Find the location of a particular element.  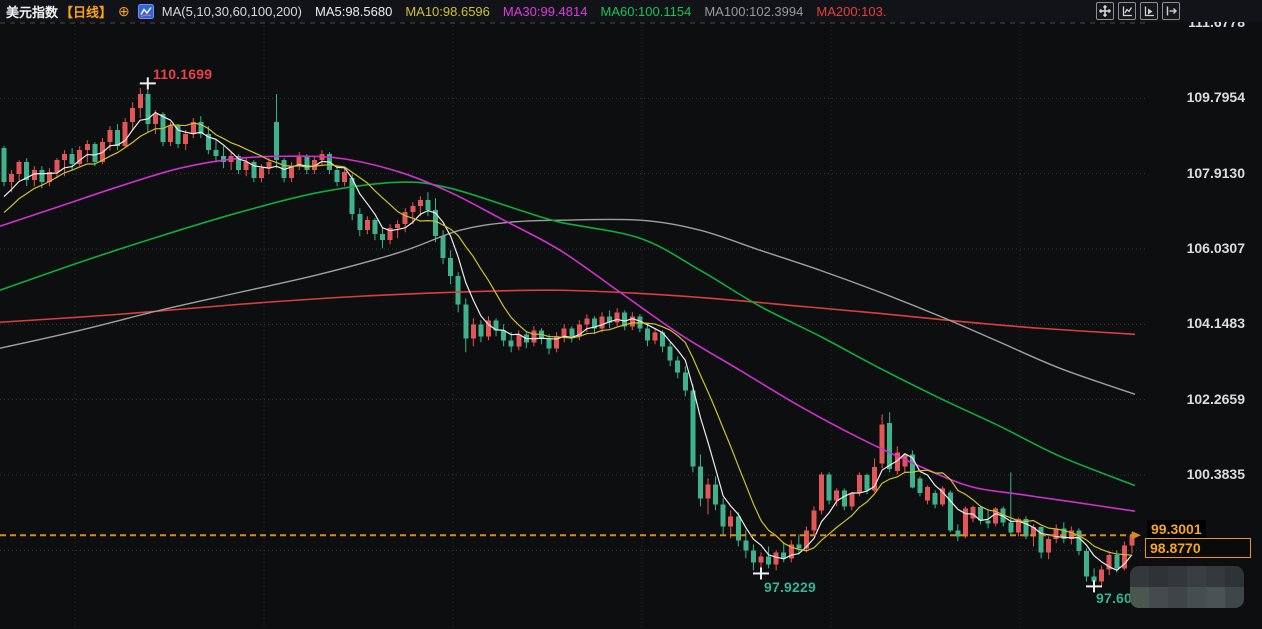

ma-value-1: MA10:98.6596 is located at coordinates (447, 11).